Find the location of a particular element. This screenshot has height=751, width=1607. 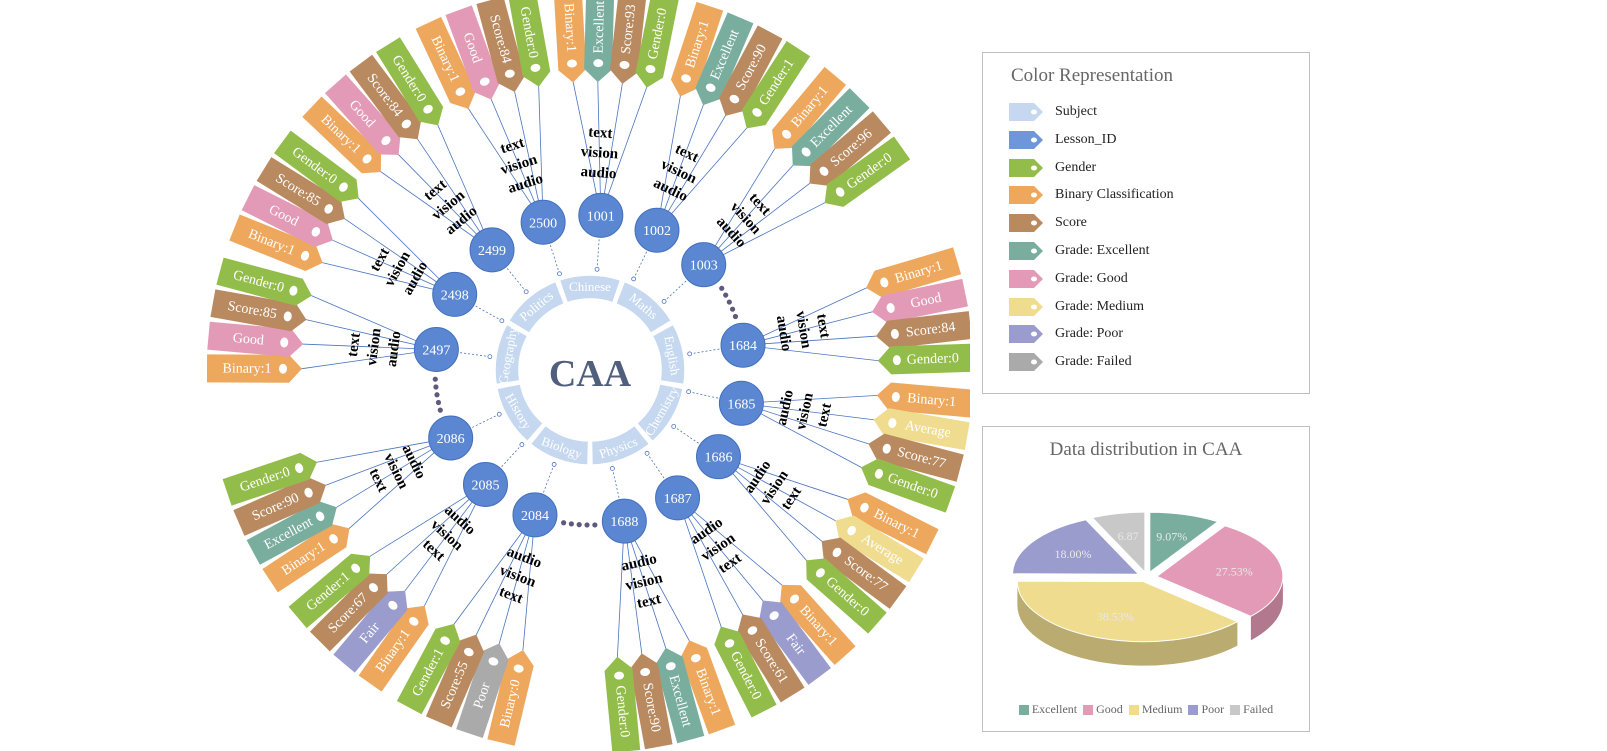

pie-legend-label: Excellent is located at coordinates (1054, 709).